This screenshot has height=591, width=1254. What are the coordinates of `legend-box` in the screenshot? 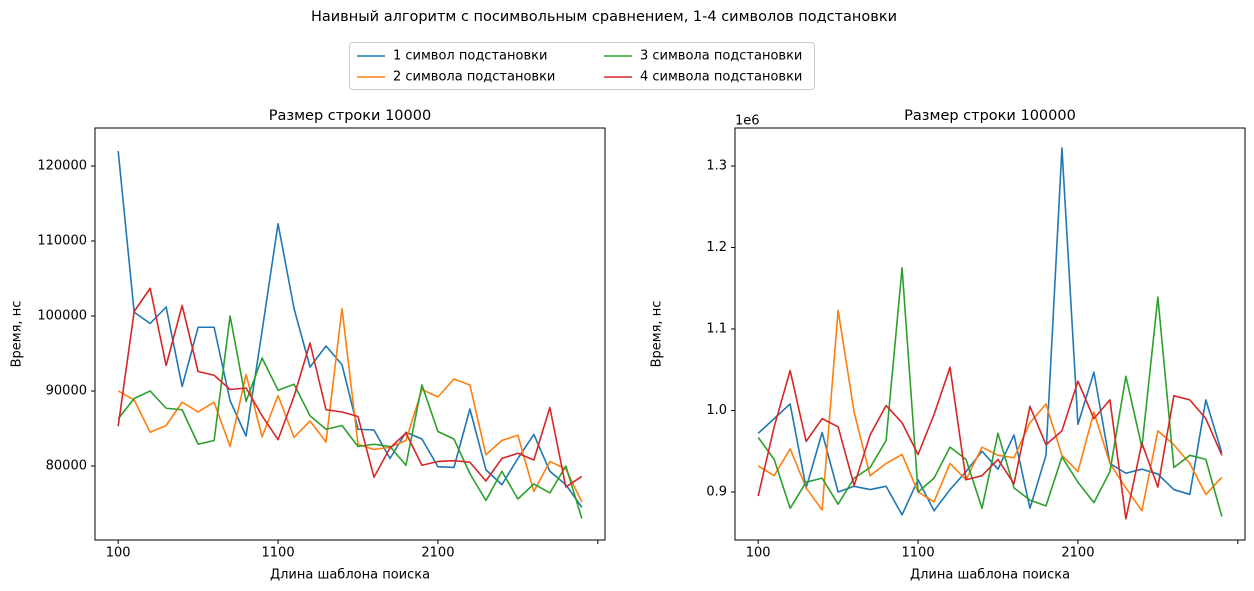 It's located at (582, 66).